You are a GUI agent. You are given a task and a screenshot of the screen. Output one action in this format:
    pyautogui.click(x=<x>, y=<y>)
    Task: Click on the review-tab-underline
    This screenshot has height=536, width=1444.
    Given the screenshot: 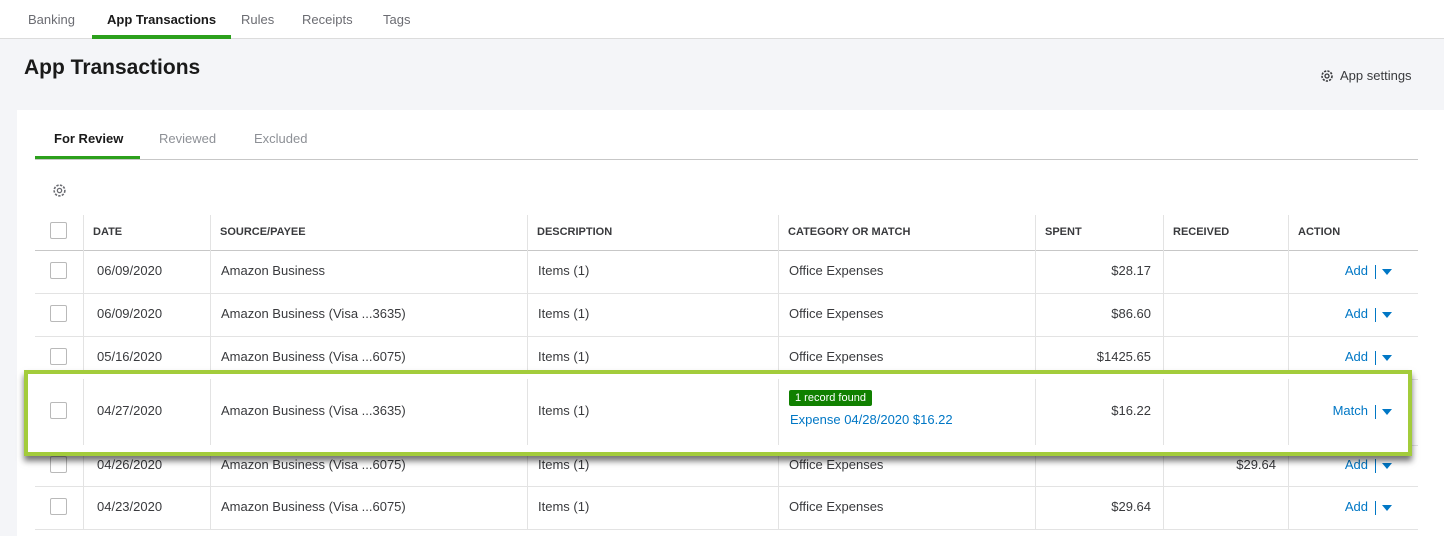 What is the action you would take?
    pyautogui.click(x=87, y=157)
    